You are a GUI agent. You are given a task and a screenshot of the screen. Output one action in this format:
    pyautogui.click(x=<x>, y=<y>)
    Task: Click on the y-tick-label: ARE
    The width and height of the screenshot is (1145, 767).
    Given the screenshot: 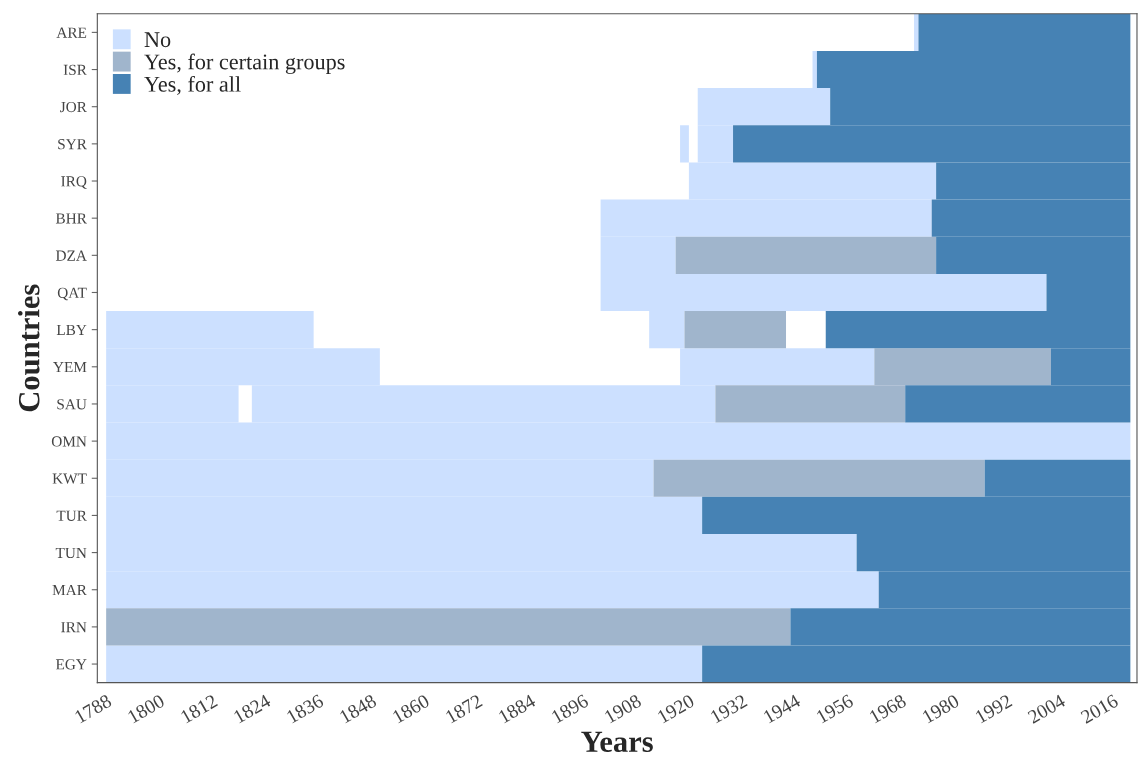 What is the action you would take?
    pyautogui.click(x=71, y=32)
    